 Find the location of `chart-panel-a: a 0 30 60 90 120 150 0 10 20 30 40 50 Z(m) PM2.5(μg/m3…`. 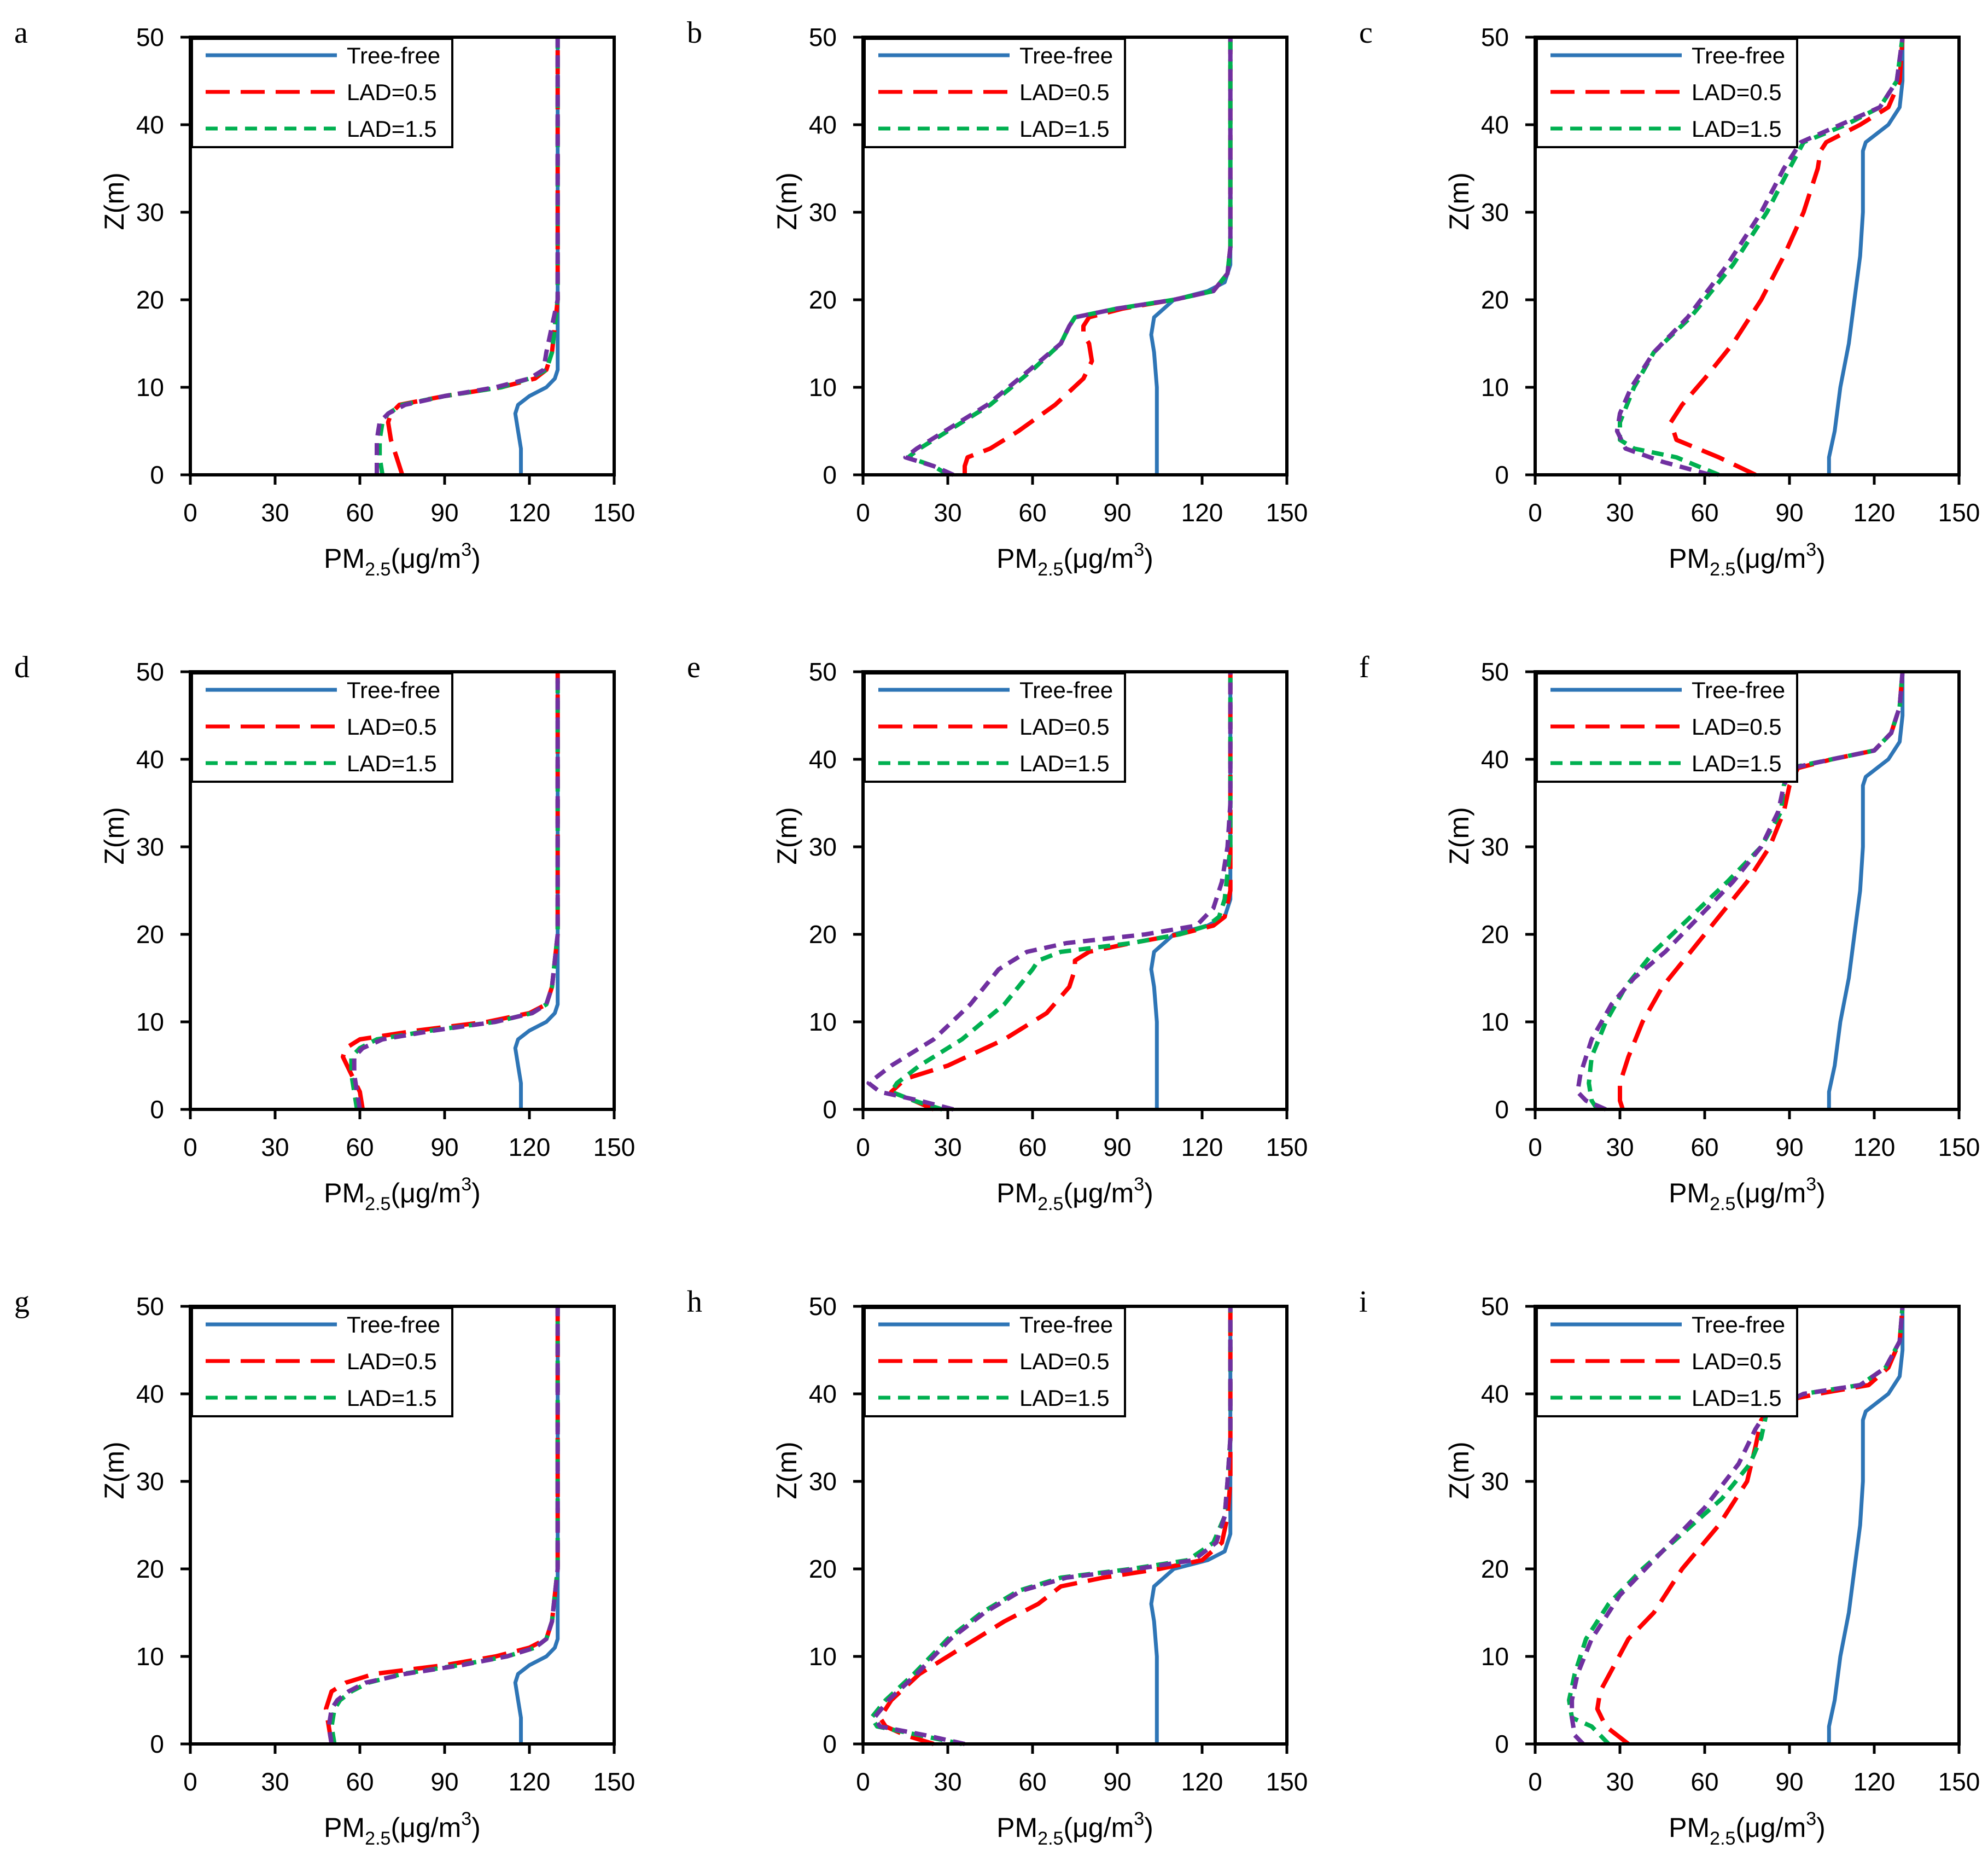

chart-panel-a: a 0 30 60 90 120 150 0 10 20 30 40 50 Z(m) PM2.5(μg/m3… is located at coordinates (324, 298).